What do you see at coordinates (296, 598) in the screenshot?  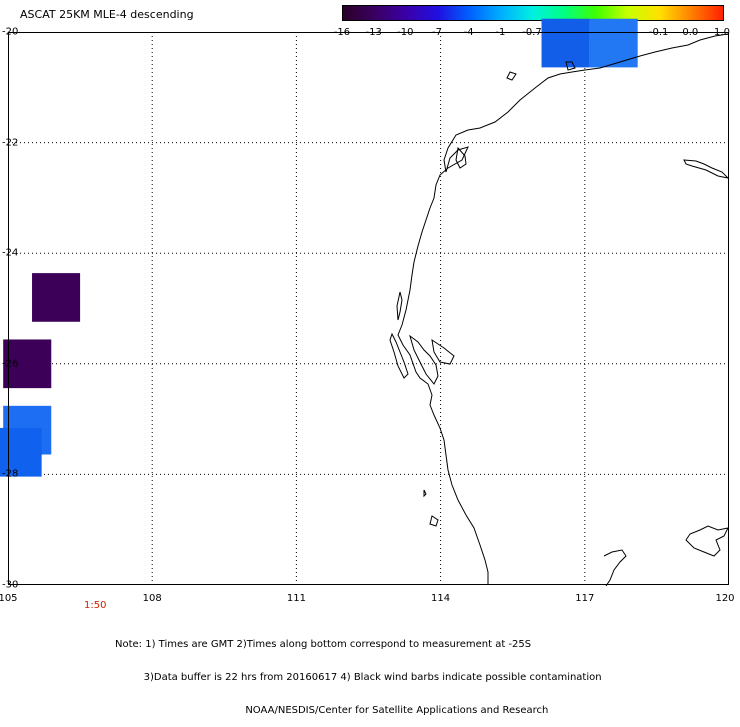 I see `longitude-label: 111` at bounding box center [296, 598].